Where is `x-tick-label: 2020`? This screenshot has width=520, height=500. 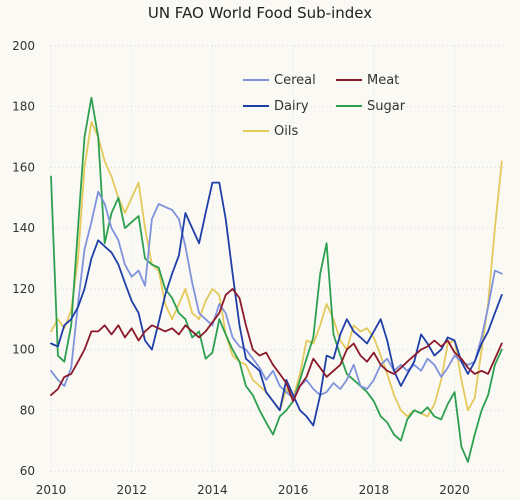 x-tick-label: 2020 is located at coordinates (454, 490).